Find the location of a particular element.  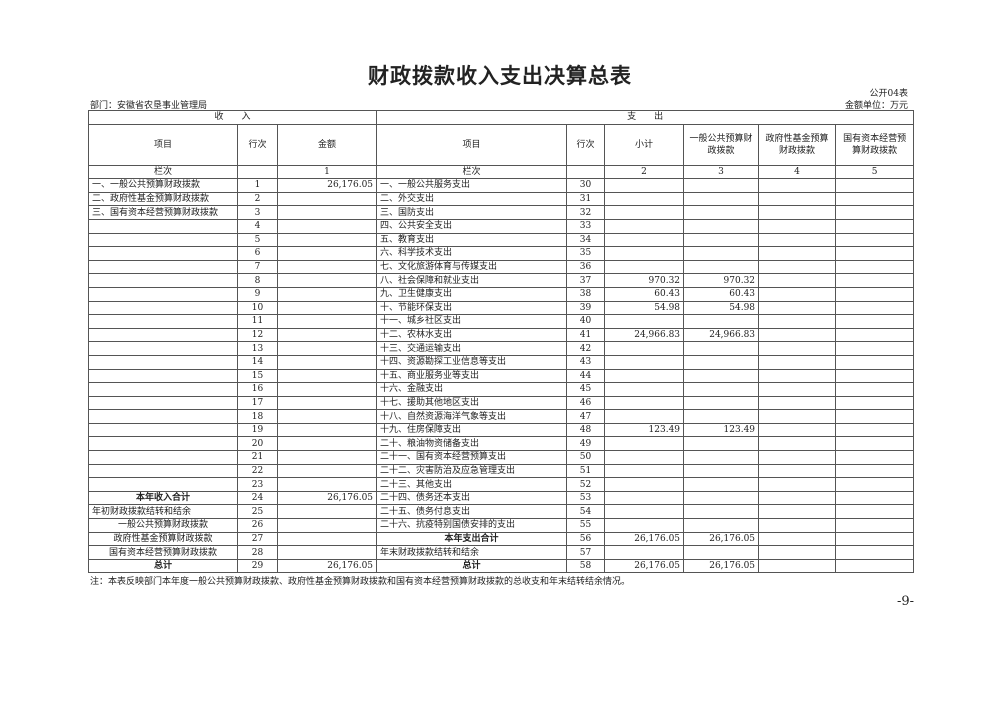

general-budget-cell: 60.43 is located at coordinates (721, 294).